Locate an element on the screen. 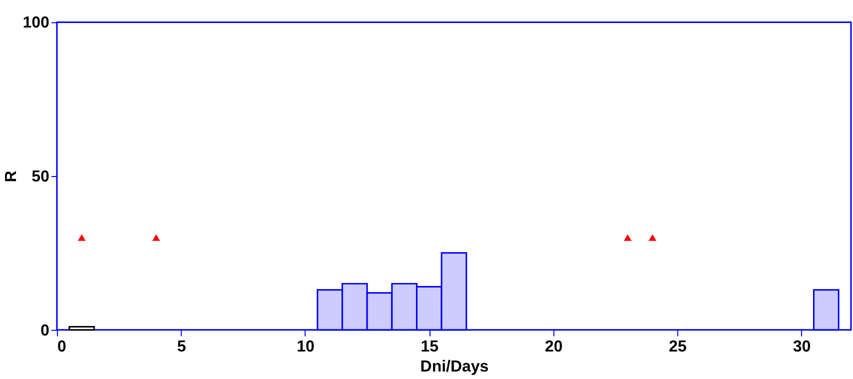 Image resolution: width=853 pixels, height=379 pixels. x-tick-label: 20 is located at coordinates (553, 347).